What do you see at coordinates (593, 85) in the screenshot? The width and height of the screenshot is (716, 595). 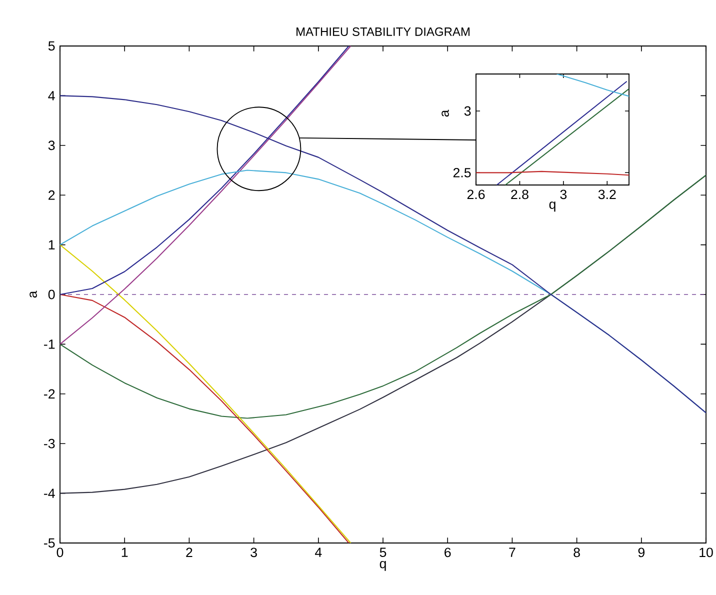 I see `line-series` at bounding box center [593, 85].